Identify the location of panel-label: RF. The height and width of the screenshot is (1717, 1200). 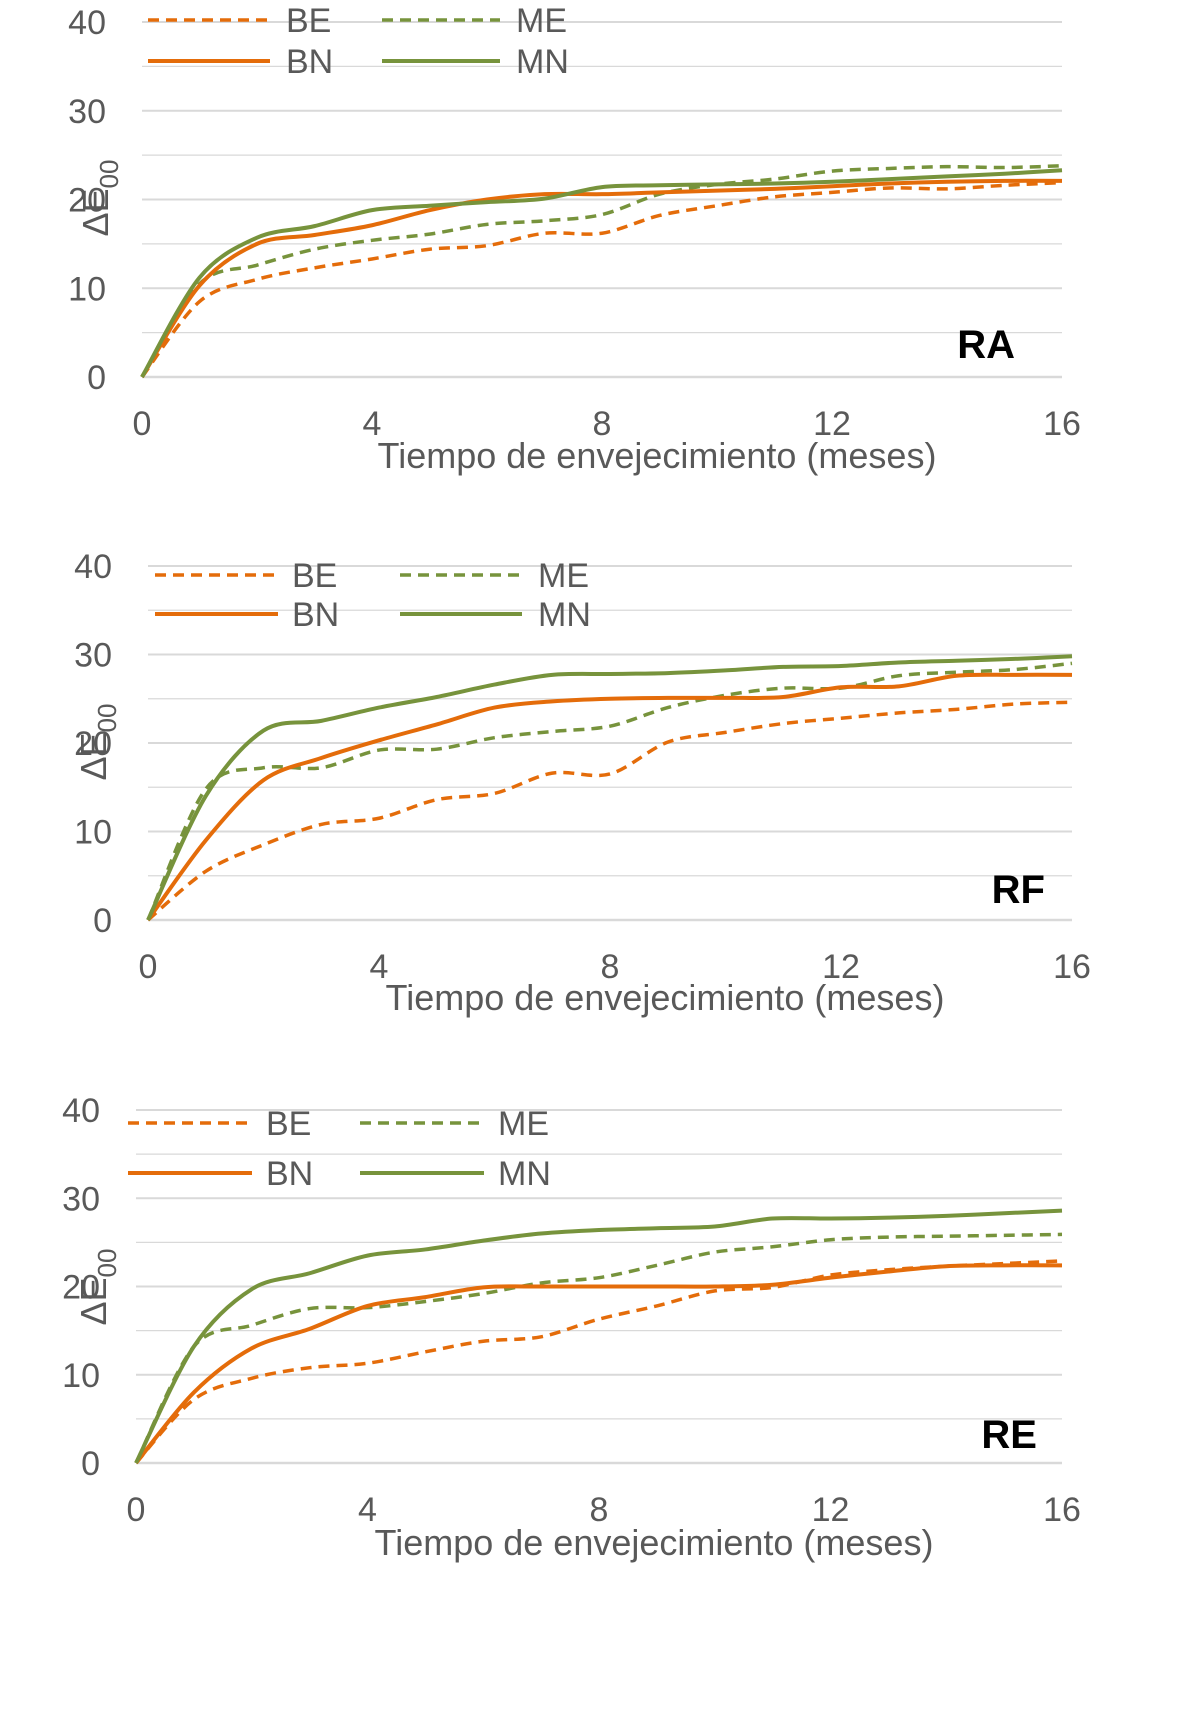
(1018, 890).